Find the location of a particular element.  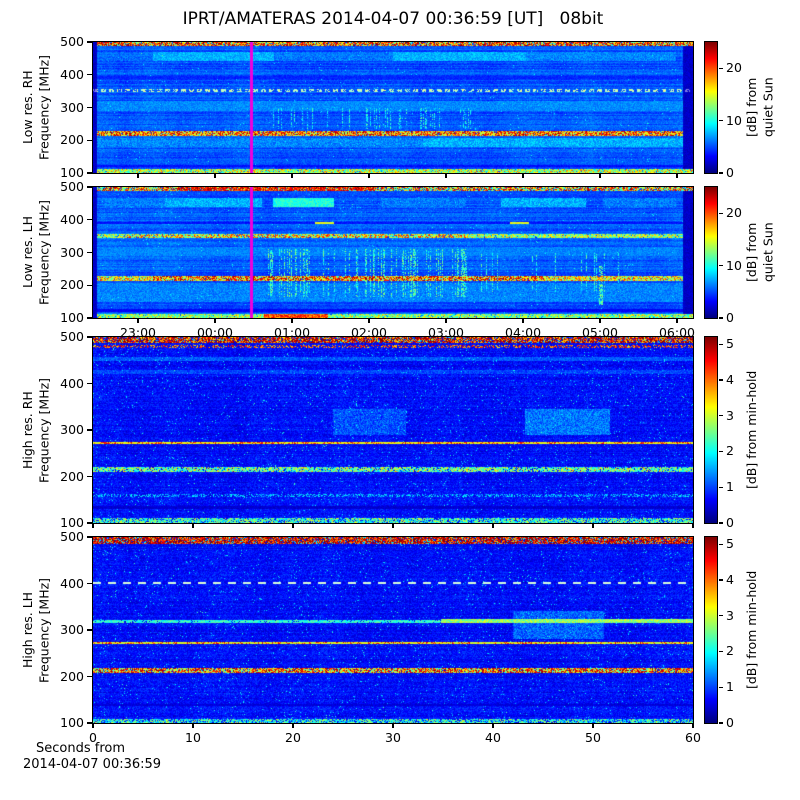

colorbar-high-res-lh is located at coordinates (711, 630).